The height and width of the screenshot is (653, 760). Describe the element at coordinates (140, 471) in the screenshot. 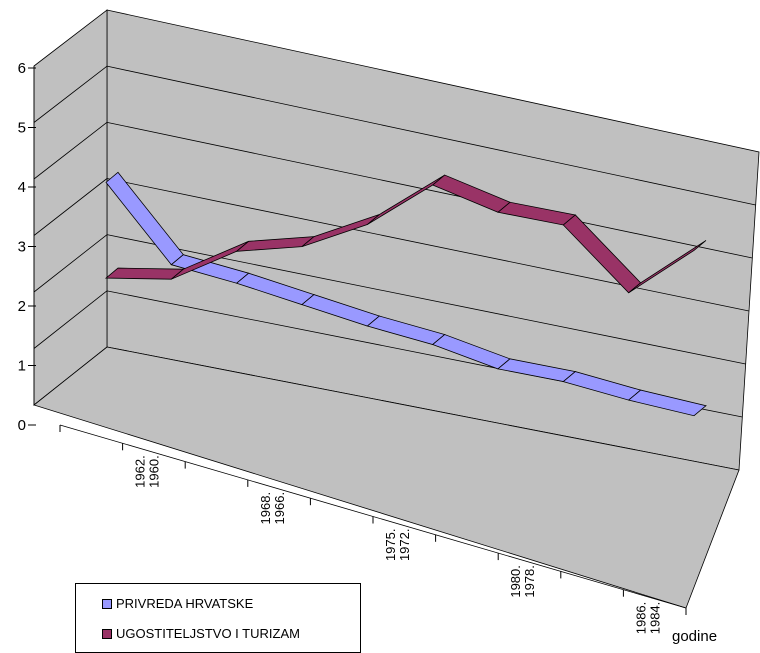

I see `x-tick-label: 1962.` at that location.